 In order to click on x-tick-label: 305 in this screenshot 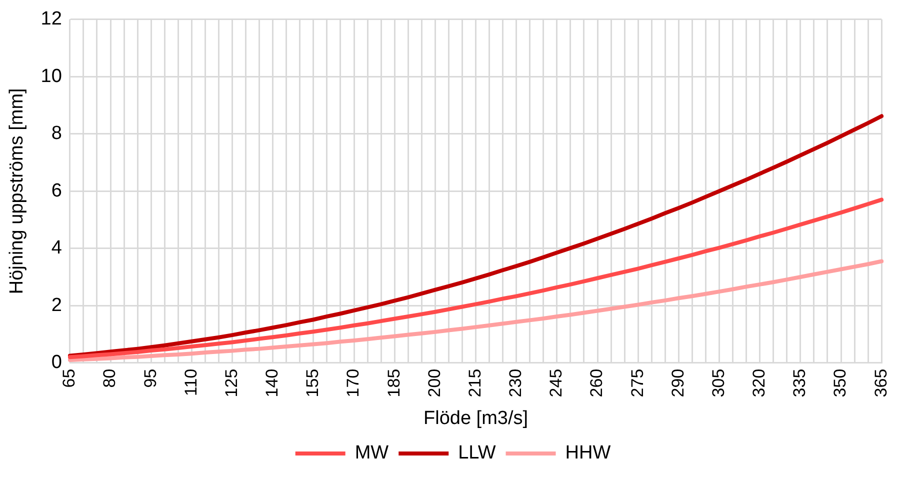, I will do `click(718, 383)`.